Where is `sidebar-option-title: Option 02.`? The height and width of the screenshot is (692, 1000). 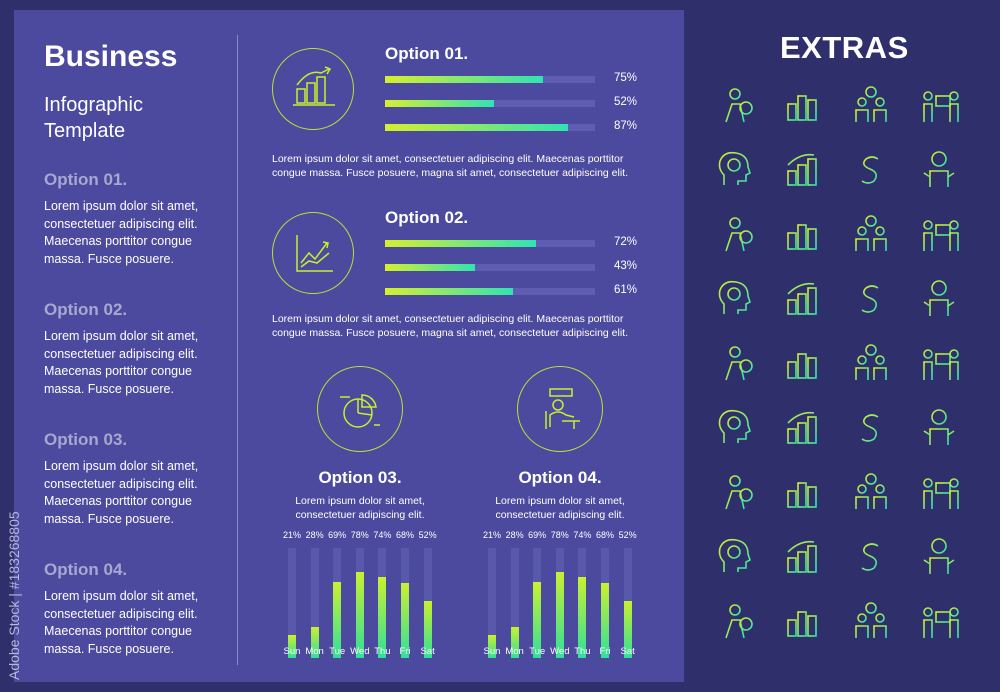 sidebar-option-title: Option 02. is located at coordinates (86, 309).